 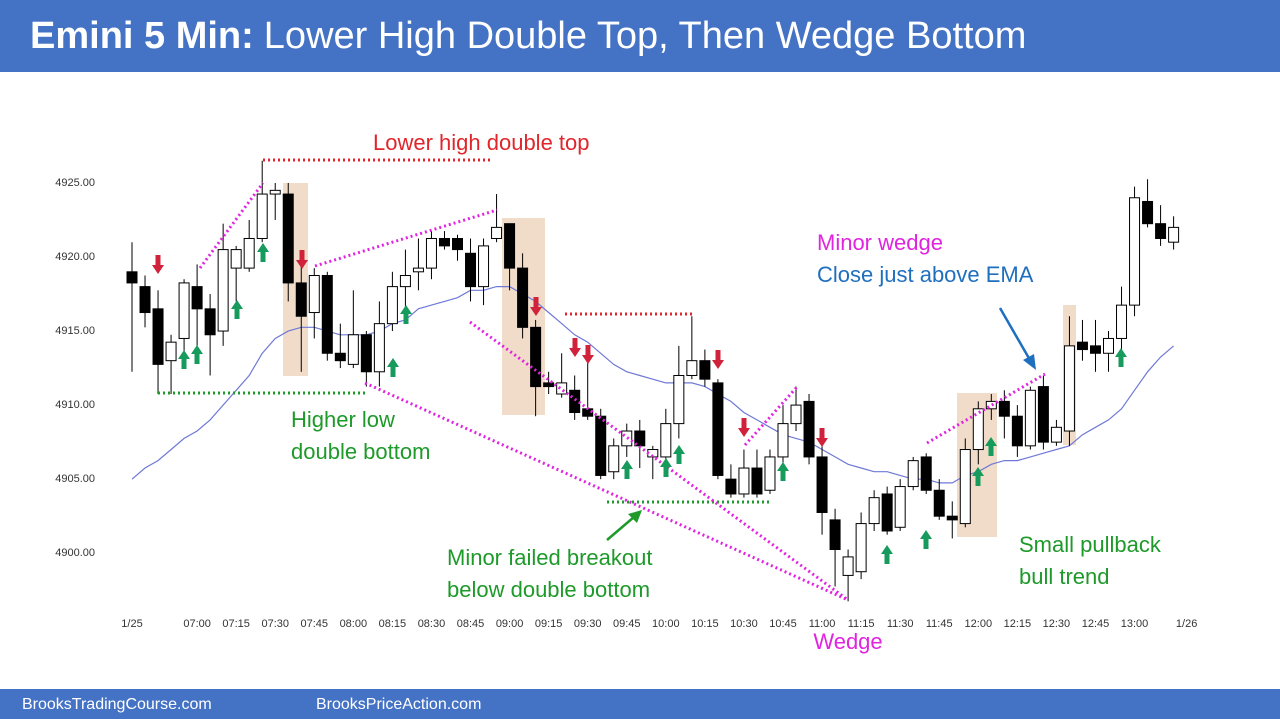 What do you see at coordinates (75, 331) in the screenshot?
I see `y-tick-label: 4915.00` at bounding box center [75, 331].